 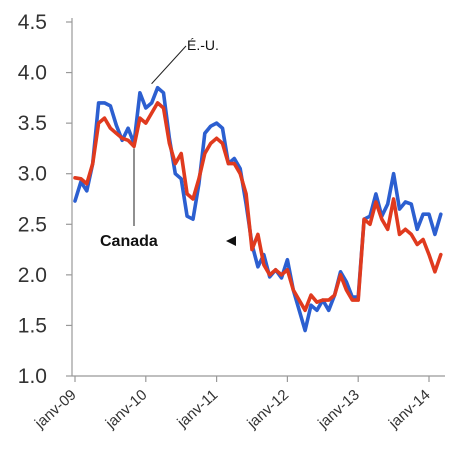 What do you see at coordinates (45, 199) in the screenshot?
I see `y-ticks: 1.0 1.5 2.0 2.5 3.0 3.5 4.0 4.5` at bounding box center [45, 199].